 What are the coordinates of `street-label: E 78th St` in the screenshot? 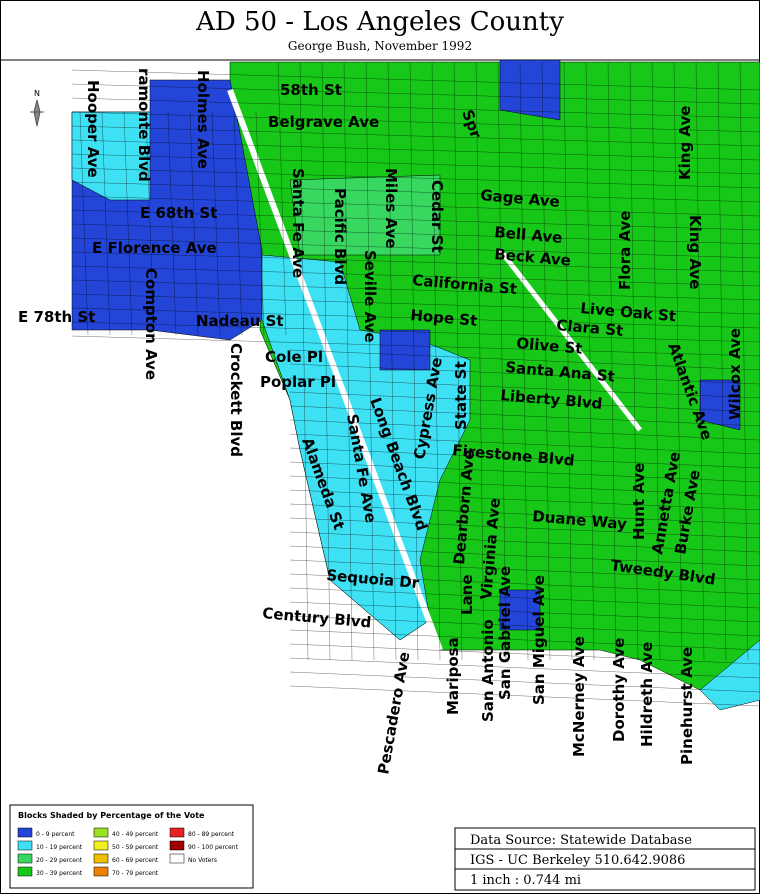 It's located at (56, 317).